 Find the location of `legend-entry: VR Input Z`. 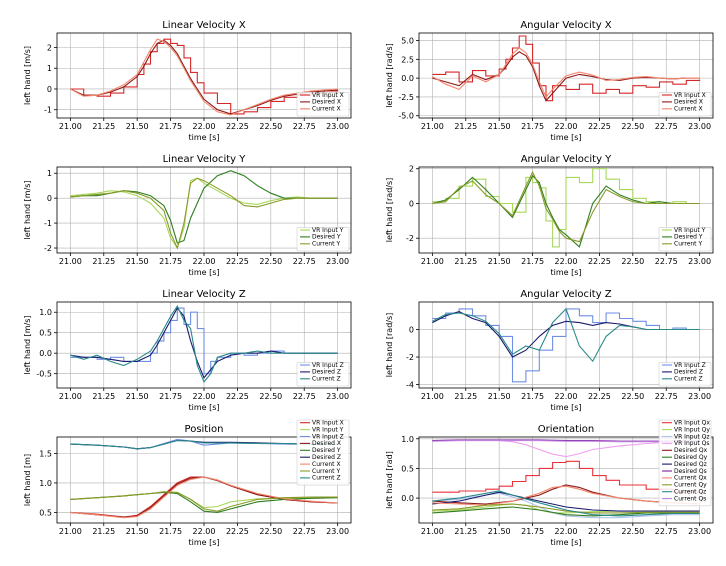

legend-entry: VR Input Z is located at coordinates (690, 365).